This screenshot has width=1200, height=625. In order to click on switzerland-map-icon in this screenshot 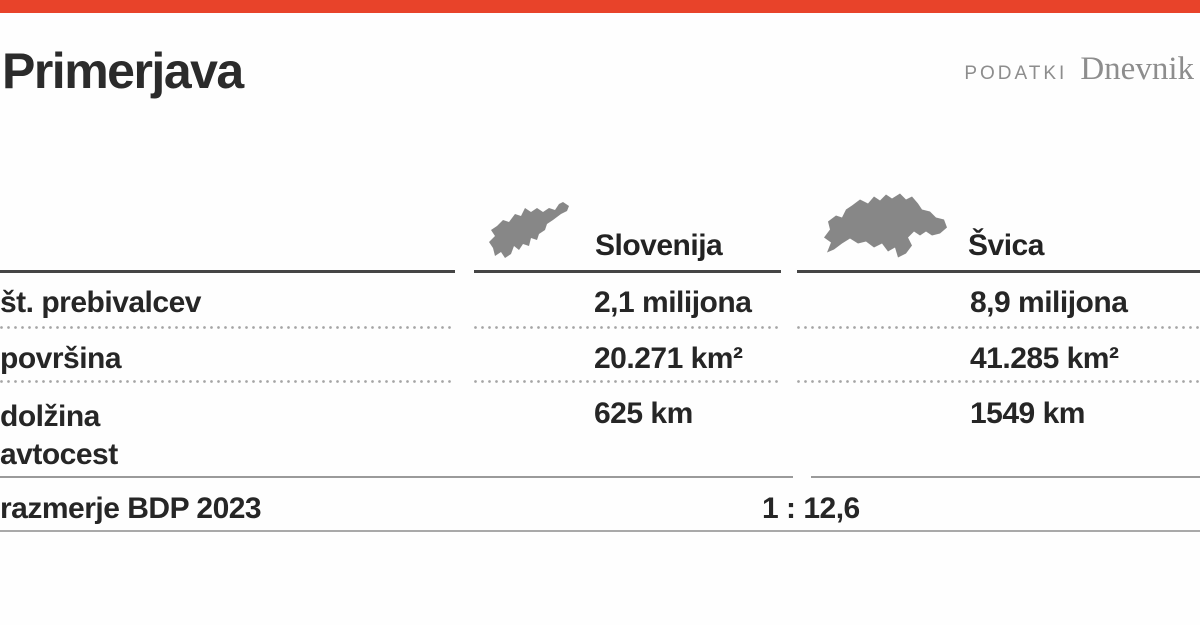, I will do `click(885, 225)`.